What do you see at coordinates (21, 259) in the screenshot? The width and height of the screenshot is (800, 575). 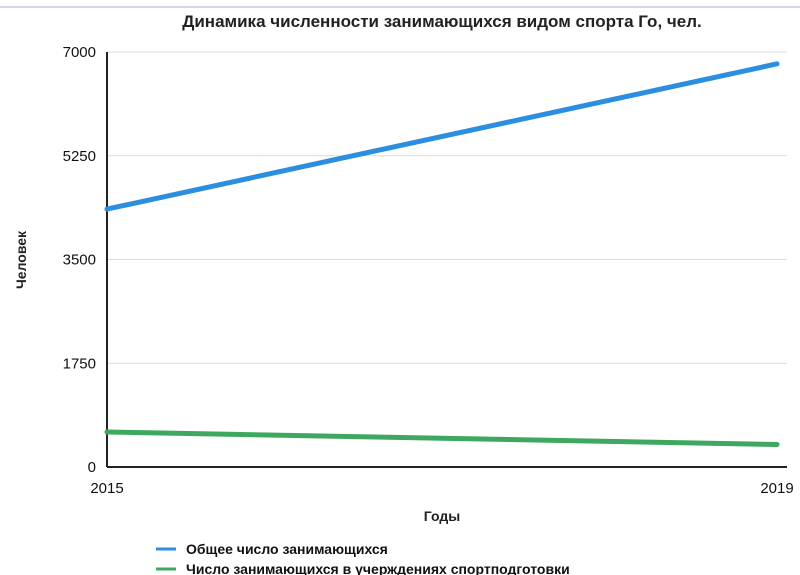 I see `y-axis-title: Человек` at bounding box center [21, 259].